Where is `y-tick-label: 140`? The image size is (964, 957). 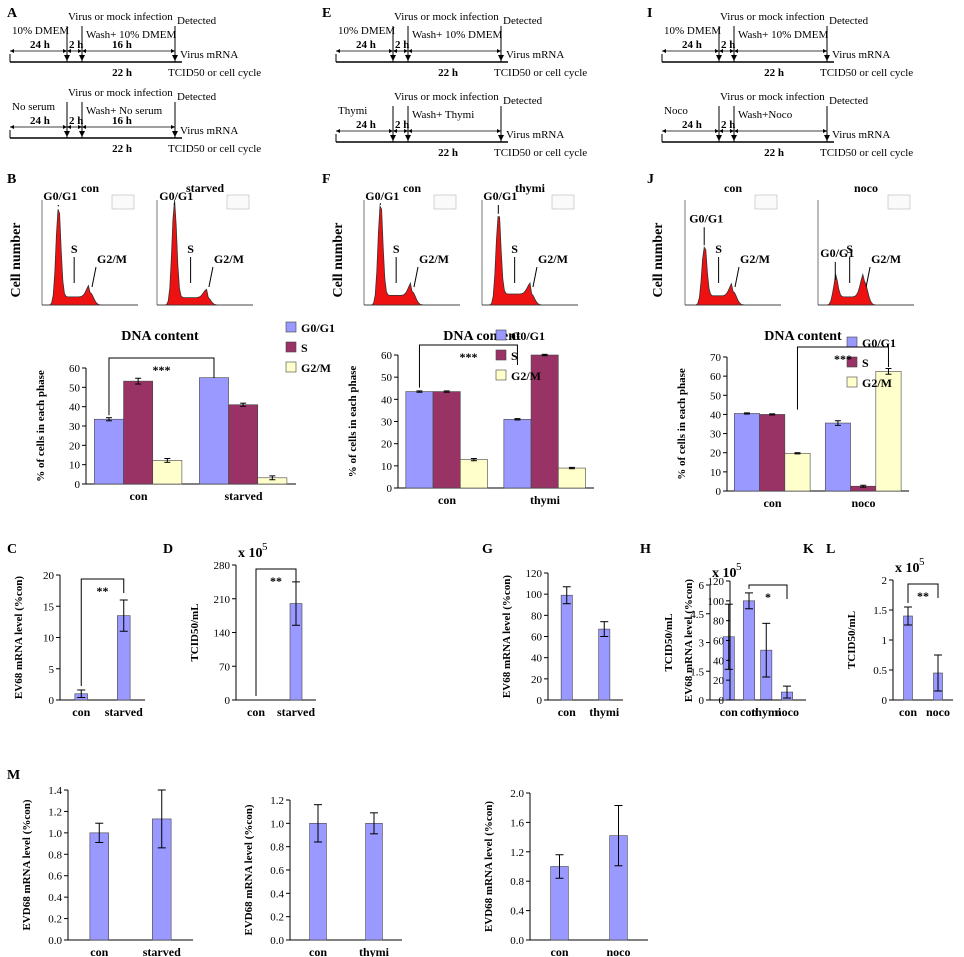
y-tick-label: 140 is located at coordinates (222, 634).